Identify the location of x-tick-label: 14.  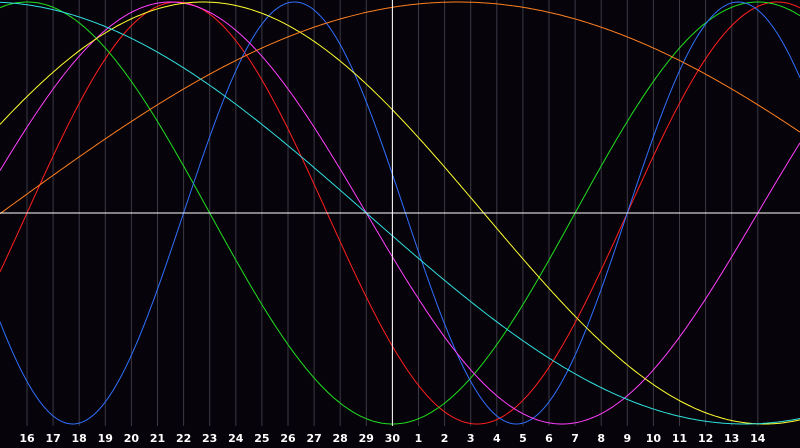
(758, 438).